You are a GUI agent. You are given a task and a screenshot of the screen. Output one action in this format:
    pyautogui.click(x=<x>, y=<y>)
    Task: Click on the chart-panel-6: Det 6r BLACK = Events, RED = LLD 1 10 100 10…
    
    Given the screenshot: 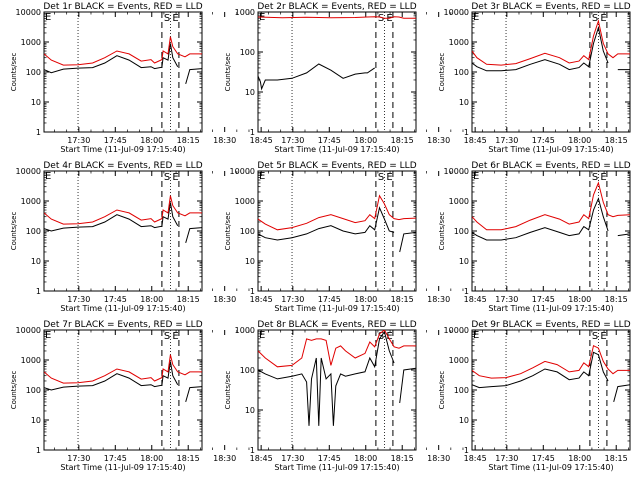 What is the action you would take?
    pyautogui.click(x=534, y=237)
    